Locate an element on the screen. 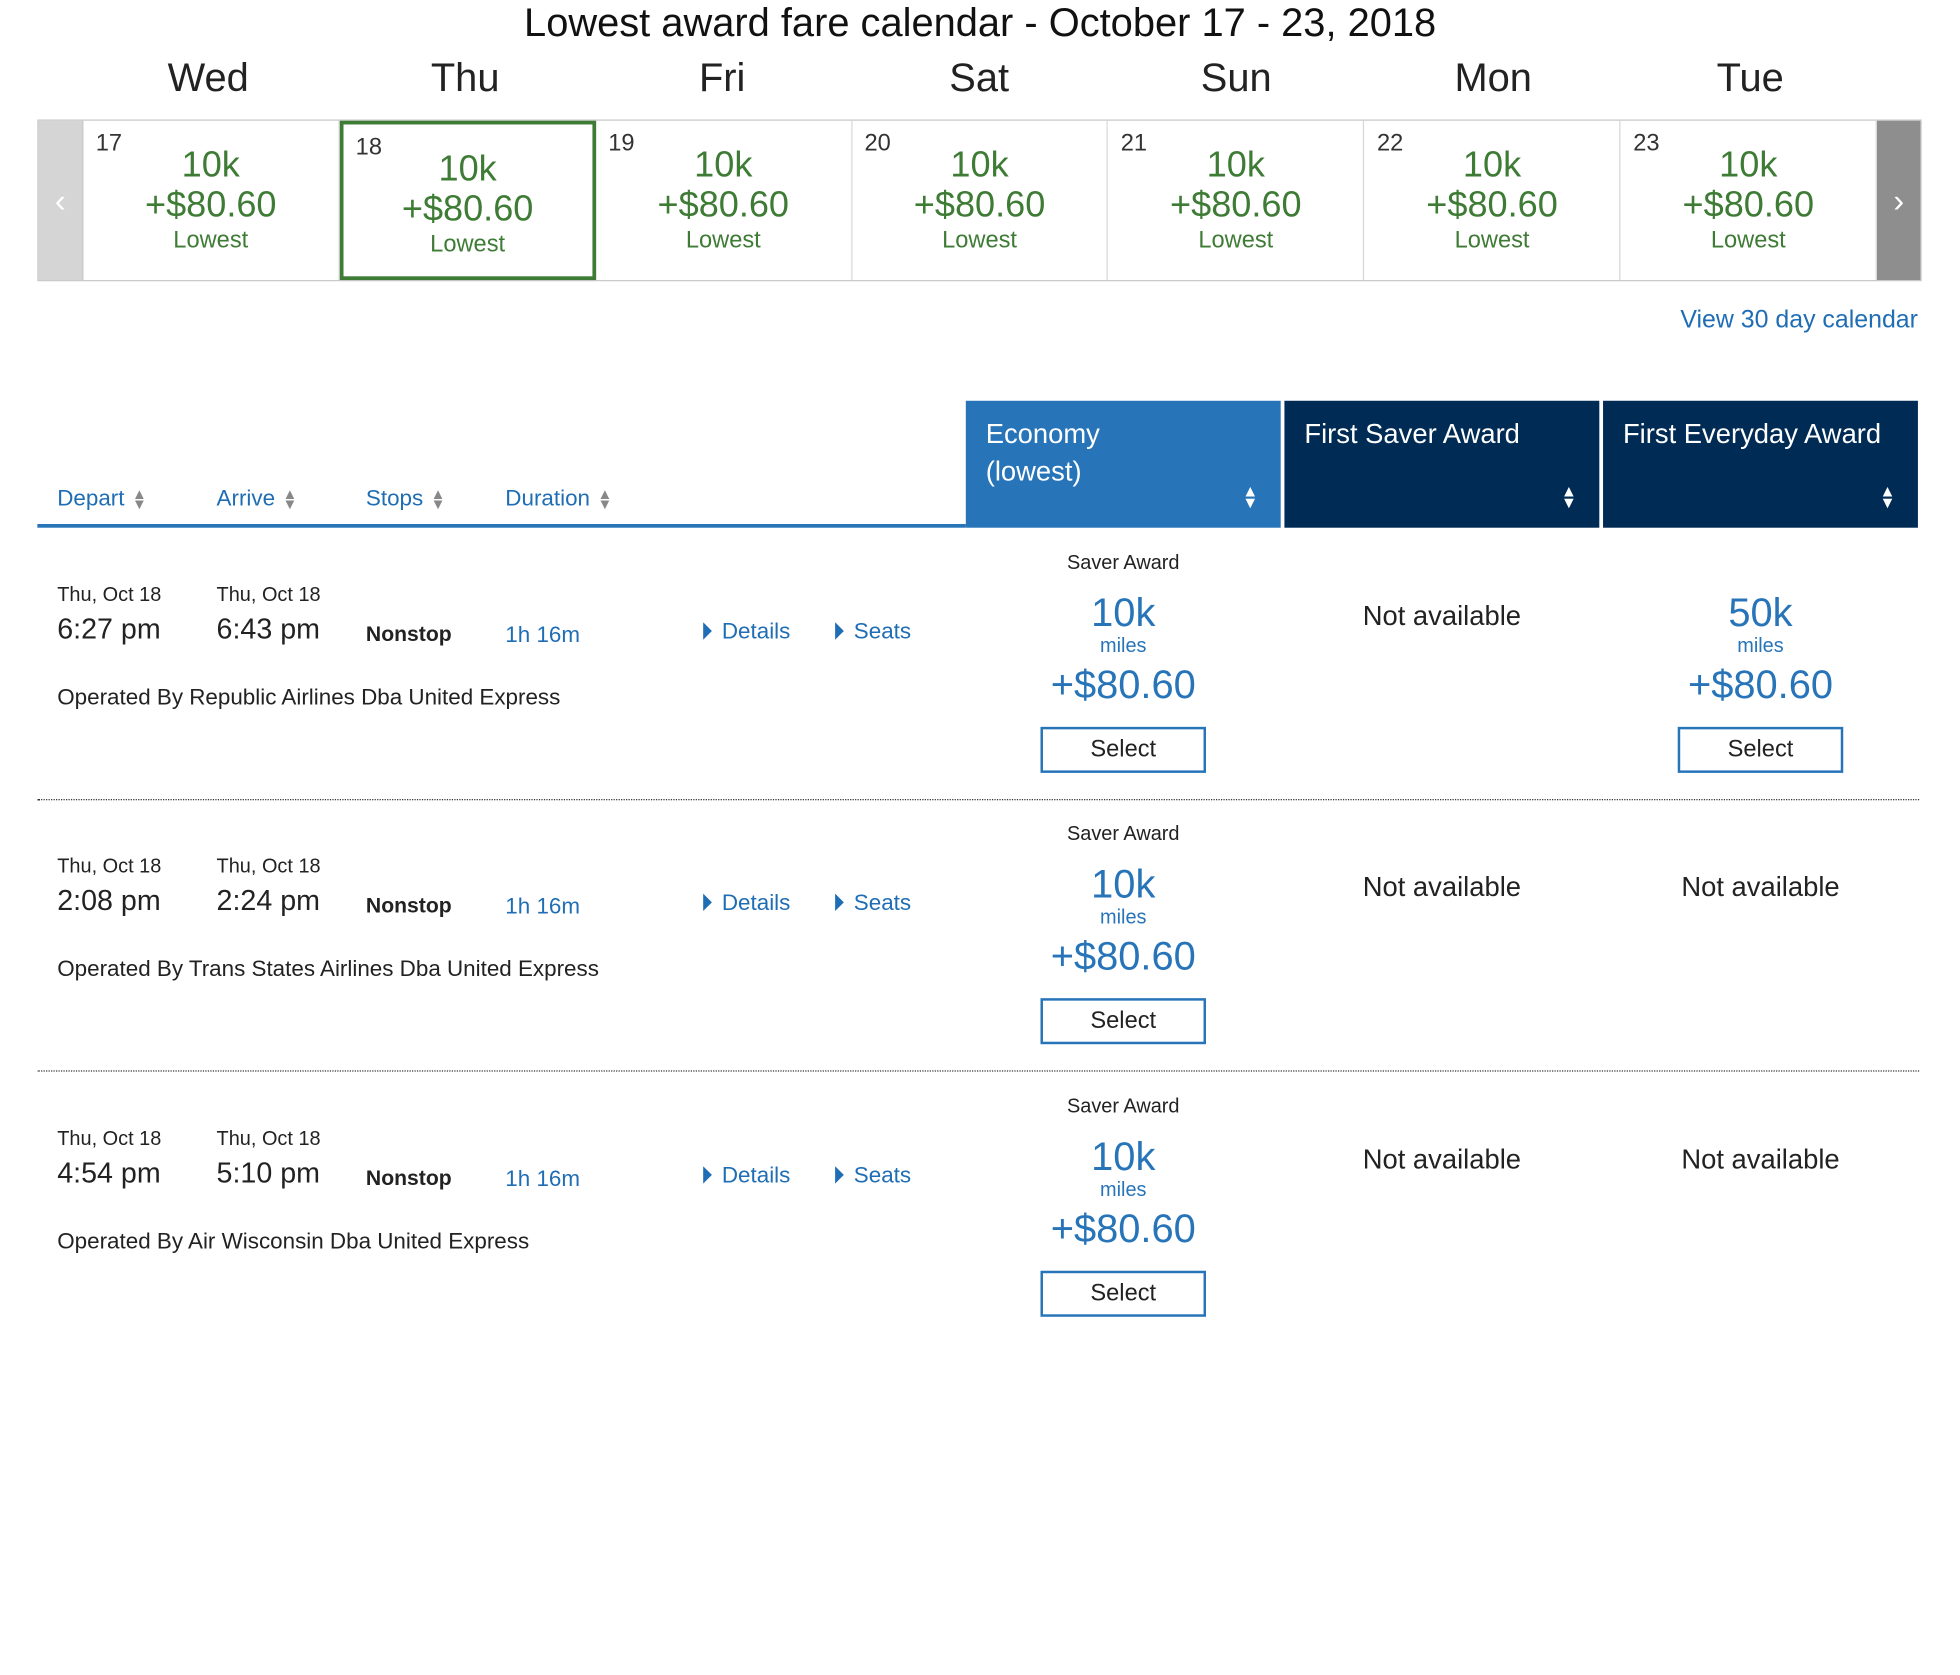  weekday-name: Thu is located at coordinates (465, 77).